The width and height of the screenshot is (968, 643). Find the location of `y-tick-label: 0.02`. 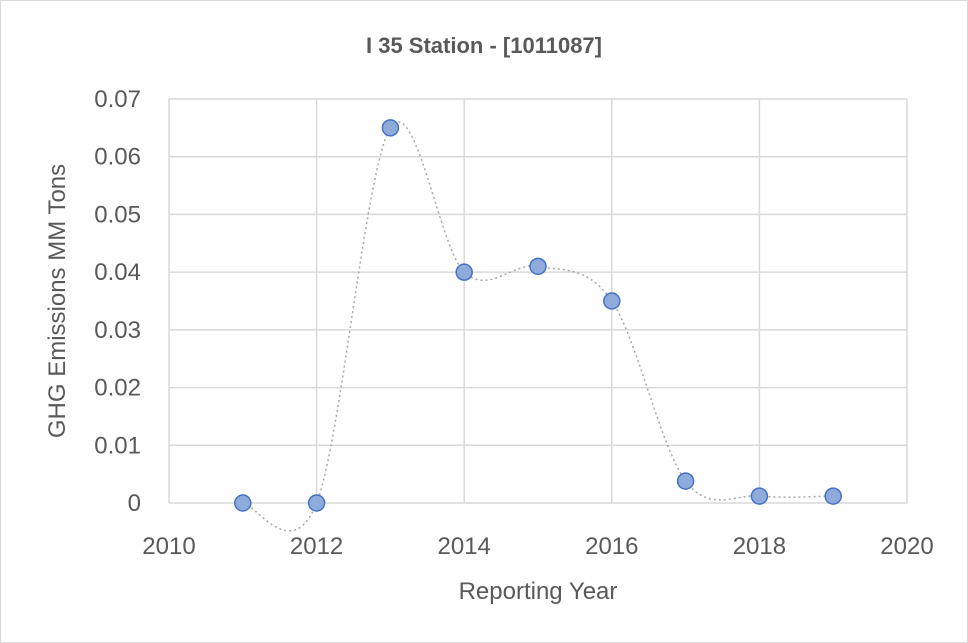

y-tick-label: 0.02 is located at coordinates (117, 388).